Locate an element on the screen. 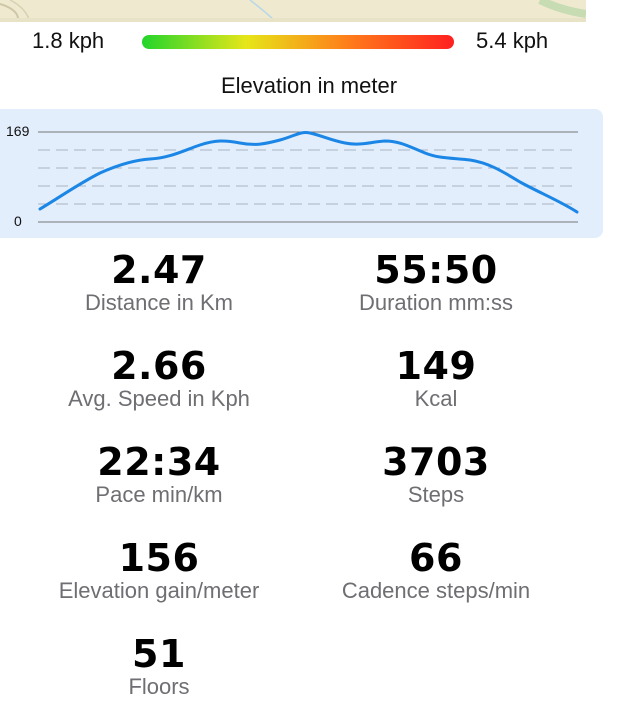  elevation-plot is located at coordinates (308, 177).